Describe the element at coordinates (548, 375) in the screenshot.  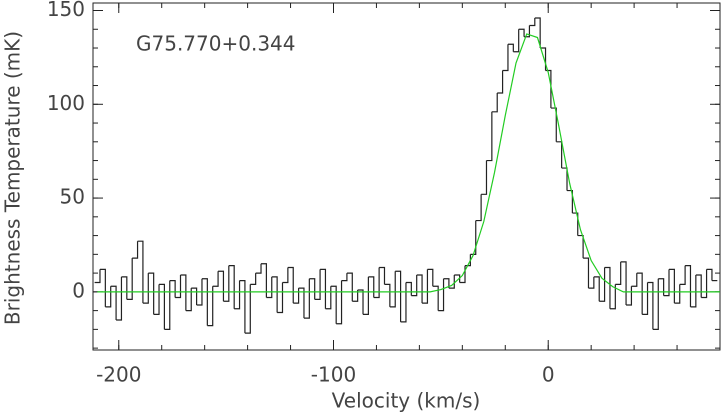
I see `x-tick-label: 0` at that location.